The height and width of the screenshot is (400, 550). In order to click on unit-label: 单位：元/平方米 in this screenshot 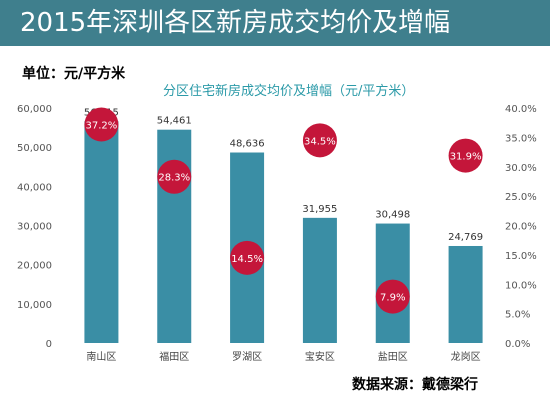, I will do `click(74, 74)`.